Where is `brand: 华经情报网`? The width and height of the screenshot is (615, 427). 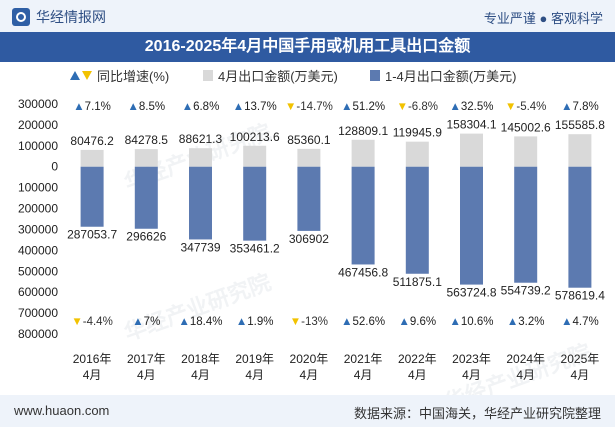 brand: 华经情报网 is located at coordinates (59, 17).